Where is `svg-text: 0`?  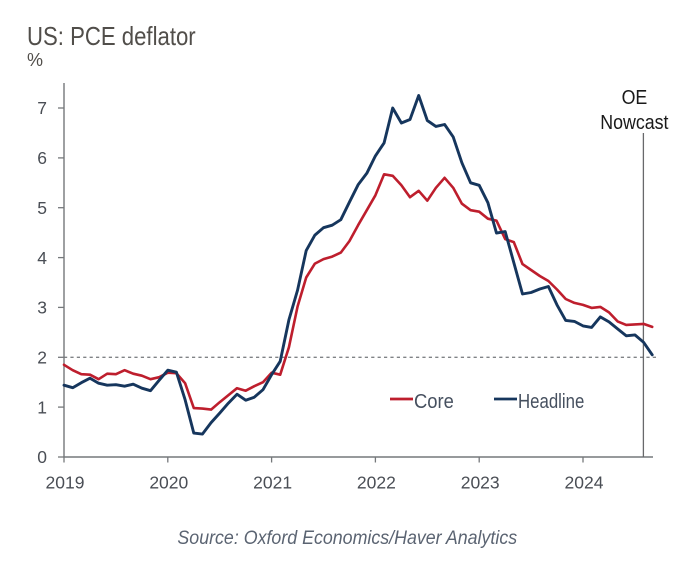 svg-text: 0 is located at coordinates (42, 457).